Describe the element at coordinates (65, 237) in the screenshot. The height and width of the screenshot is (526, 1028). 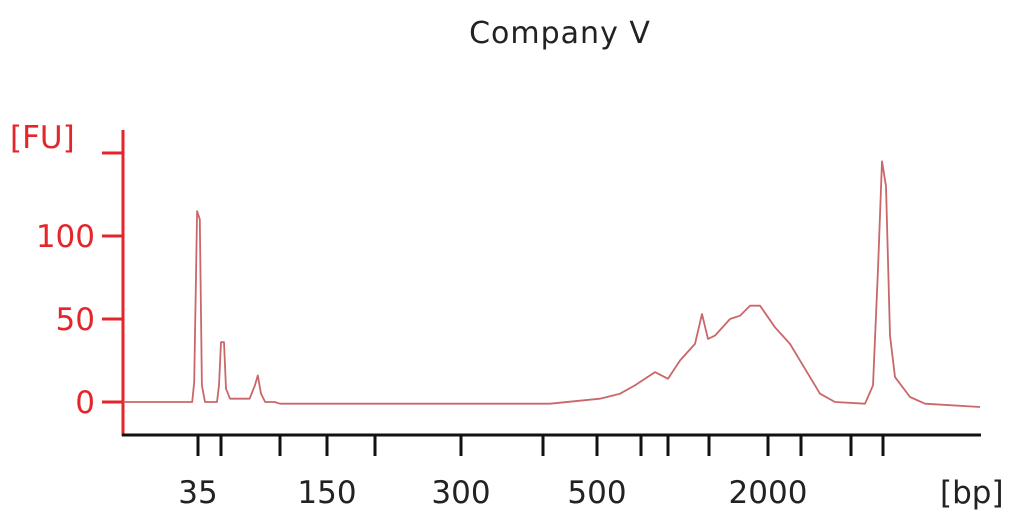
I see `y-tick-label: 100` at that location.